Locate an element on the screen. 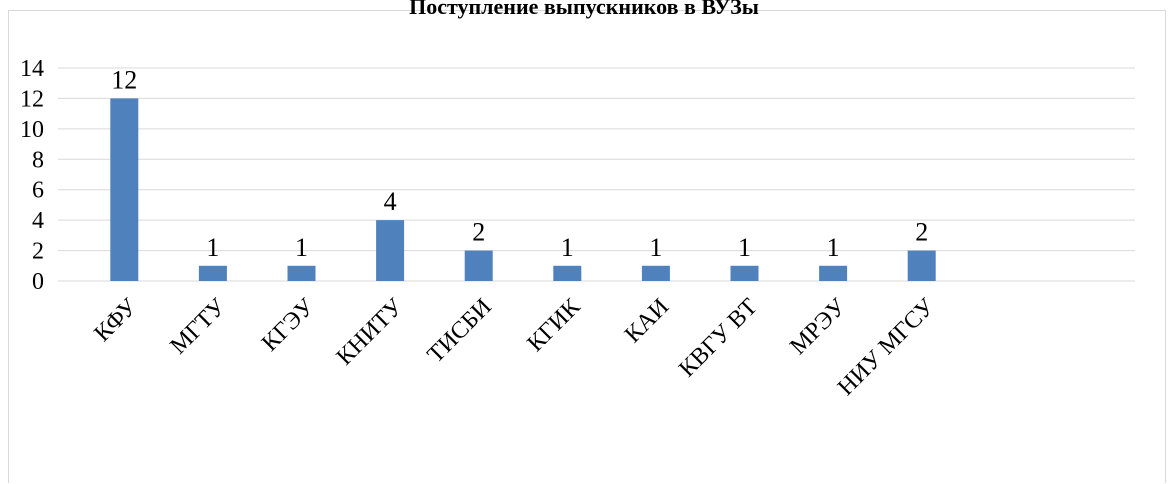 The height and width of the screenshot is (484, 1168). y-tick-label: 2 is located at coordinates (38, 252).